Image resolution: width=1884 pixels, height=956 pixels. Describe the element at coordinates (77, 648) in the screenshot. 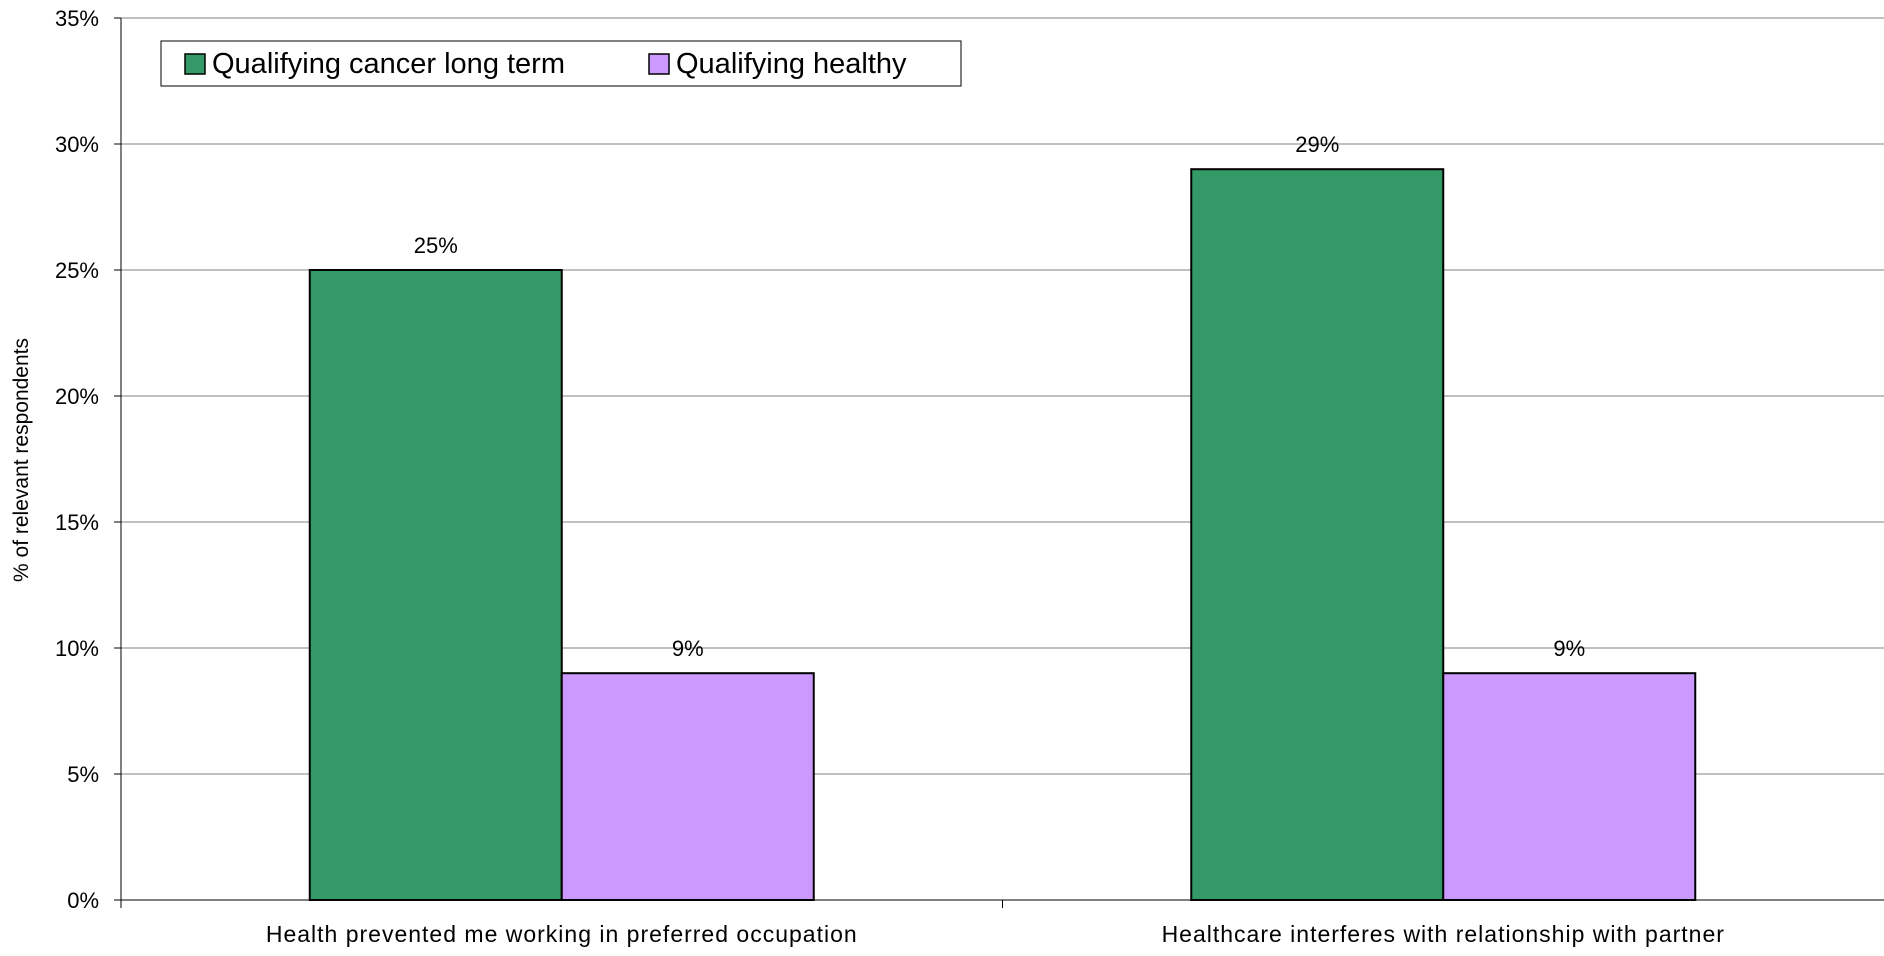

I see `y-tick-label: 10%` at that location.